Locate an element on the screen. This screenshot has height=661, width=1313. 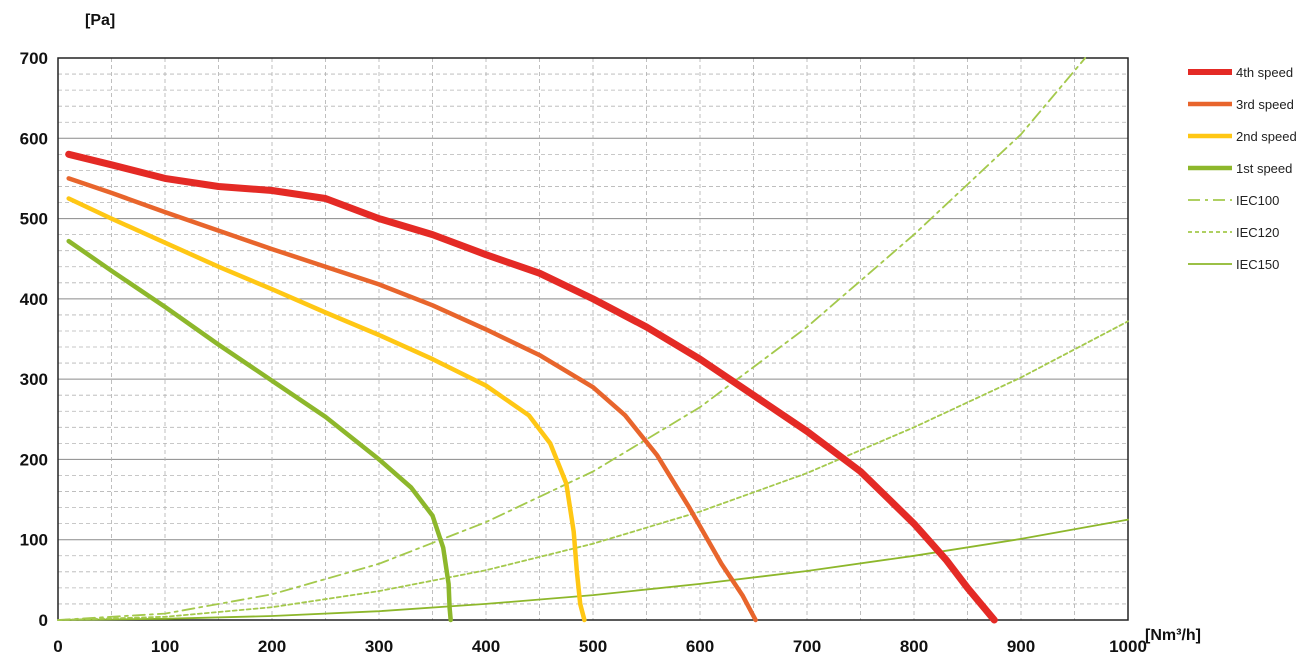
y-tick-label: 500 is located at coordinates (34, 219).